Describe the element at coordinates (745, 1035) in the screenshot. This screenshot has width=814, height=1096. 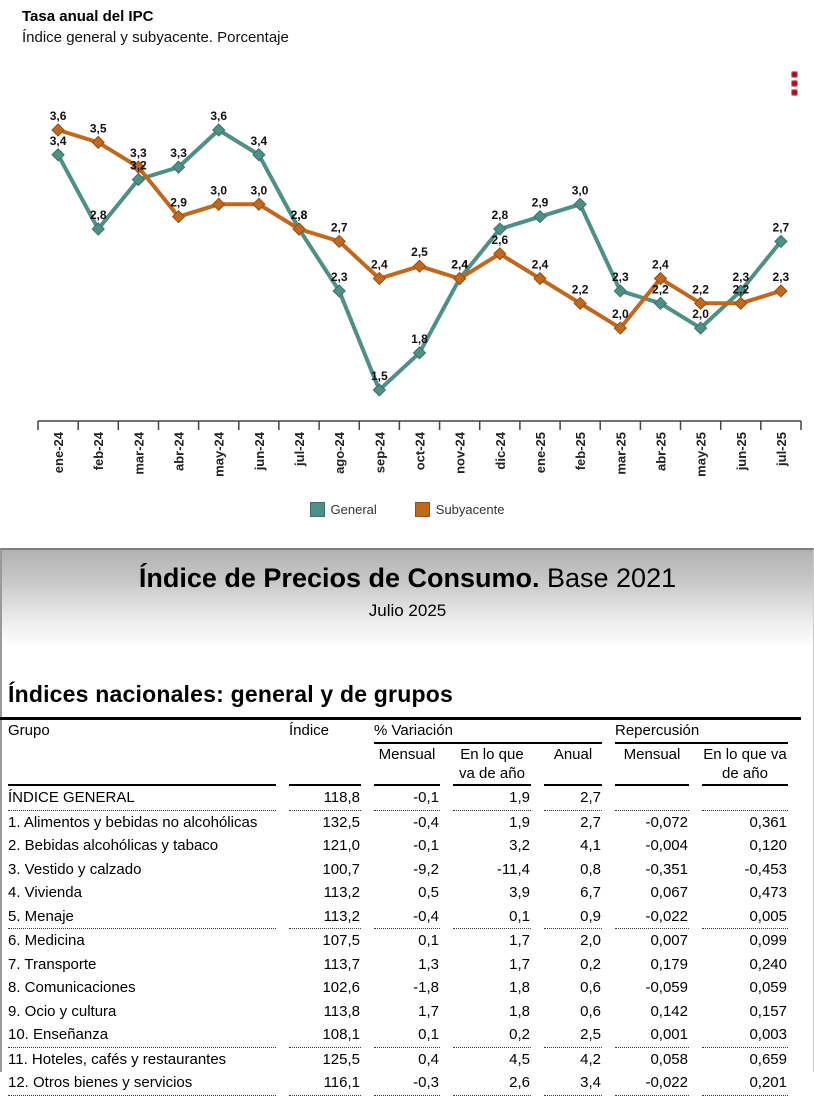
I see `cell-rep-ano: 0,003` at that location.